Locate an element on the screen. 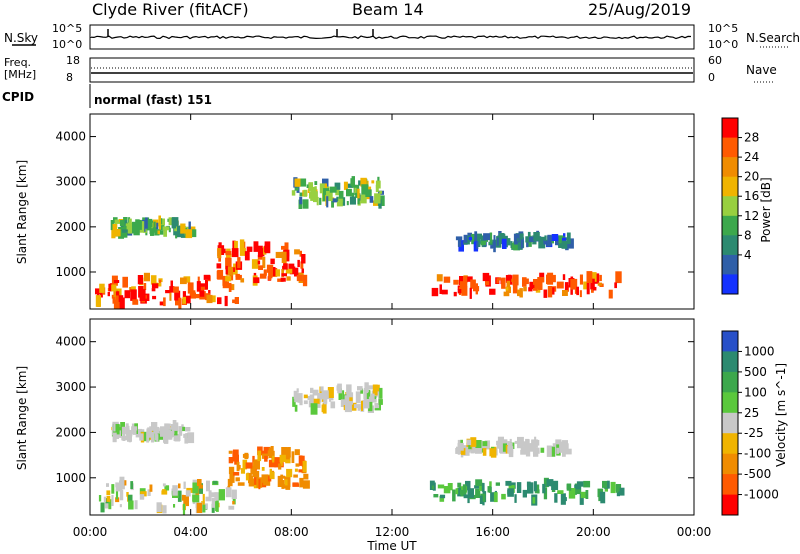 Image resolution: width=800 pixels, height=554 pixels. colorbar-swatch is located at coordinates (730, 505).